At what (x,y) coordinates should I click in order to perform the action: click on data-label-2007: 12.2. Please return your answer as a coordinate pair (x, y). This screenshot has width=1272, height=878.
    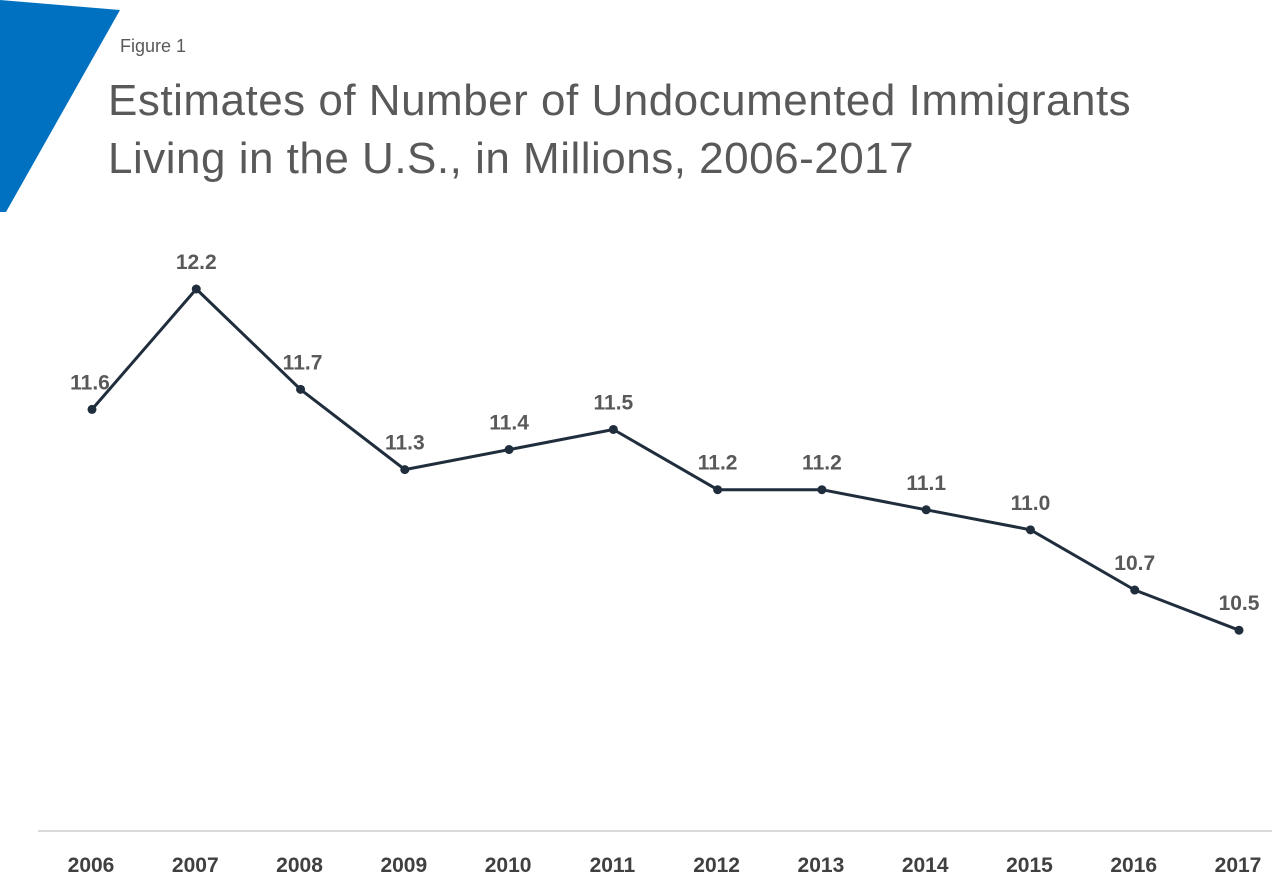
    Looking at the image, I should click on (196, 262).